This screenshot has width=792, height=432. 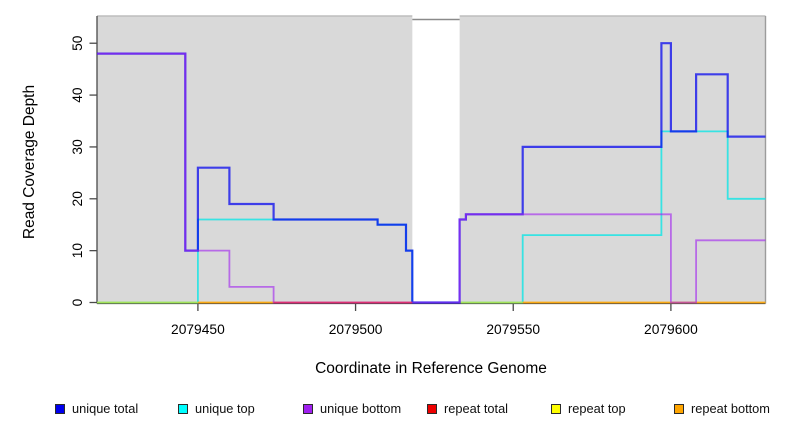 What do you see at coordinates (597, 408) in the screenshot?
I see `legend-label: repeat top` at bounding box center [597, 408].